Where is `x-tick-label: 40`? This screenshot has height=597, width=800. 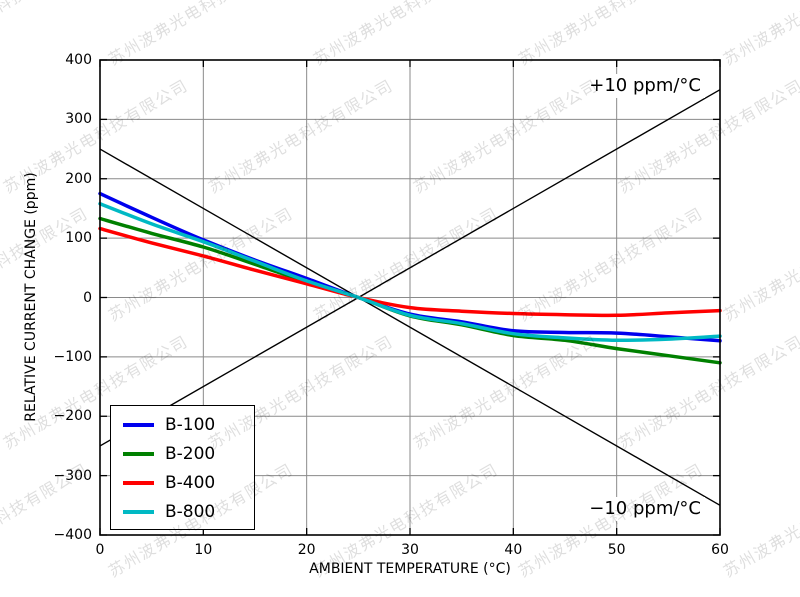 x-tick-label: 40 is located at coordinates (513, 550).